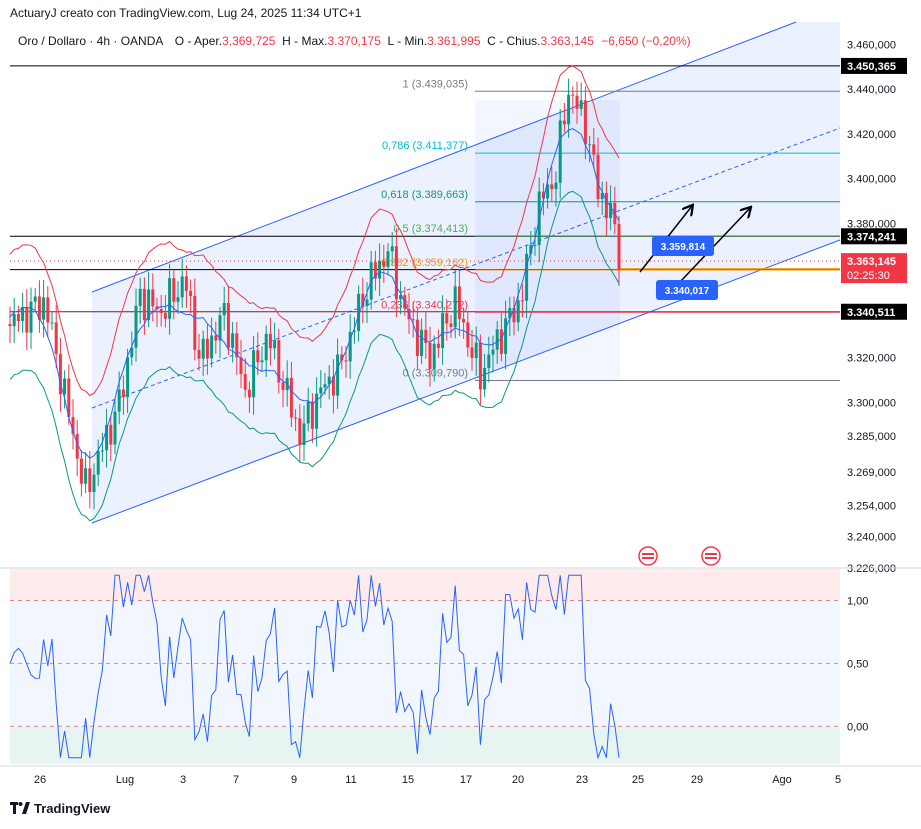  Describe the element at coordinates (871, 506) in the screenshot. I see `y-tick-label: 3.254,000` at that location.